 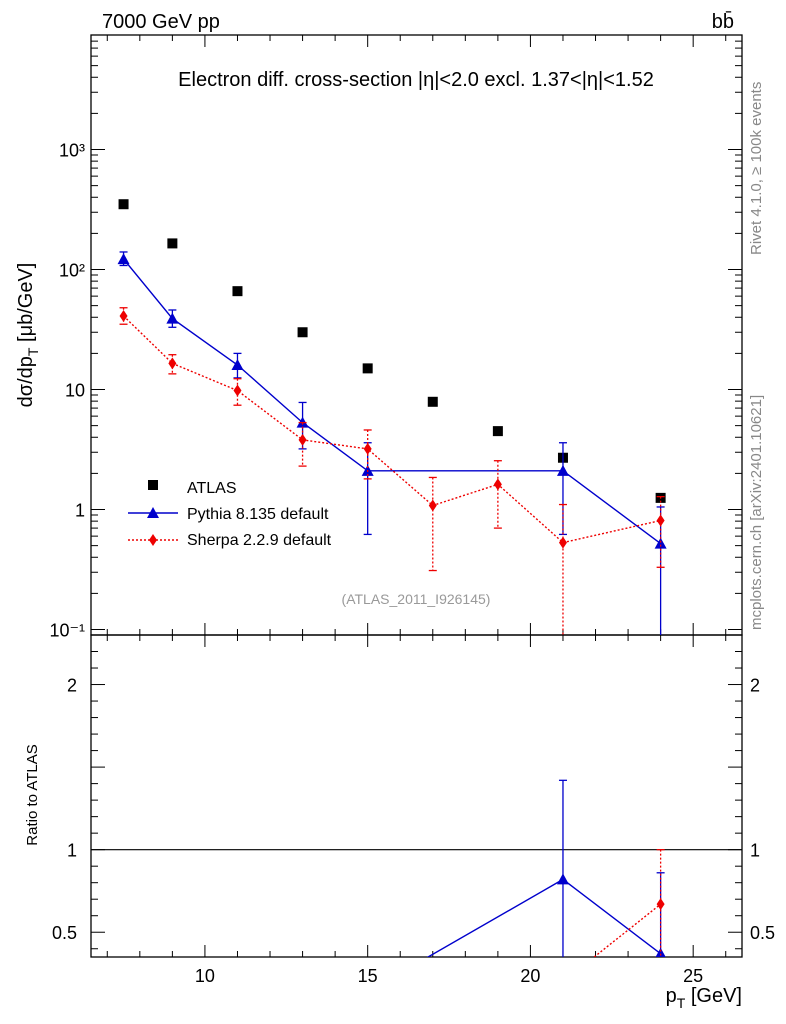 What do you see at coordinates (161, 22) in the screenshot?
I see `energy-label: 7000 GeV pp` at bounding box center [161, 22].